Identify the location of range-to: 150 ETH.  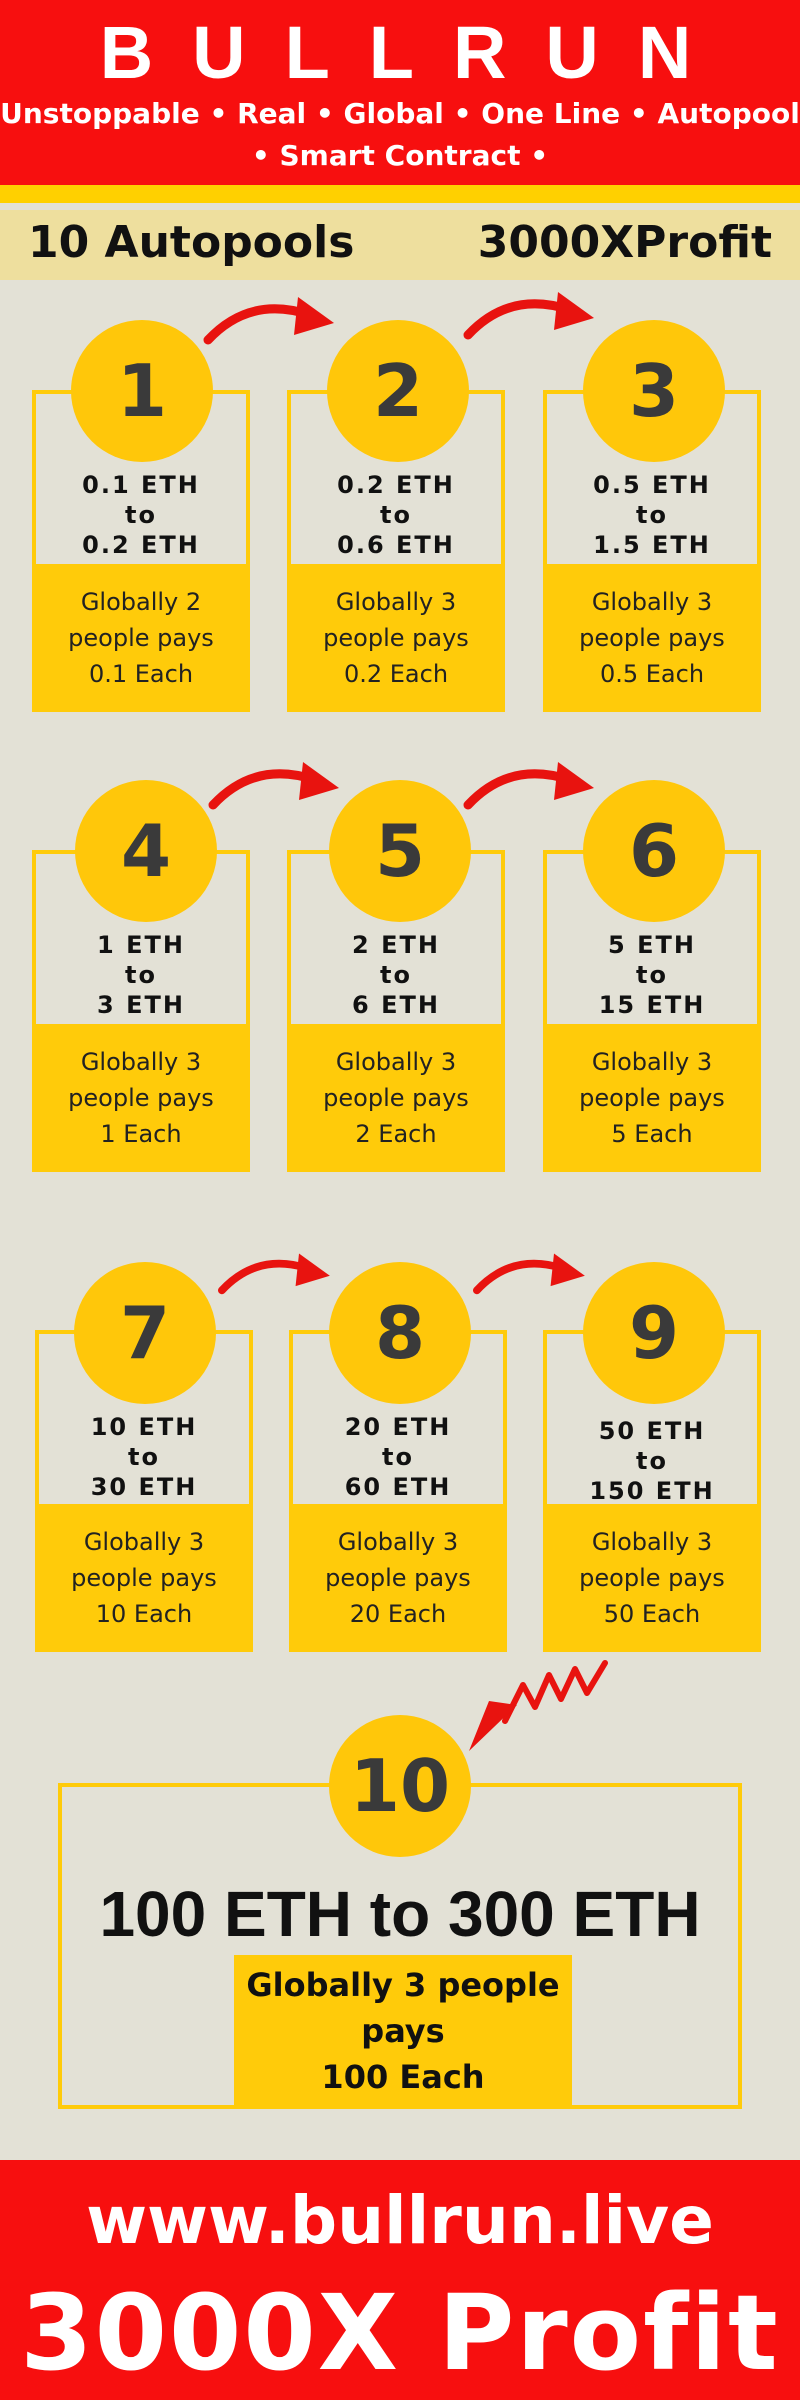
(652, 1491).